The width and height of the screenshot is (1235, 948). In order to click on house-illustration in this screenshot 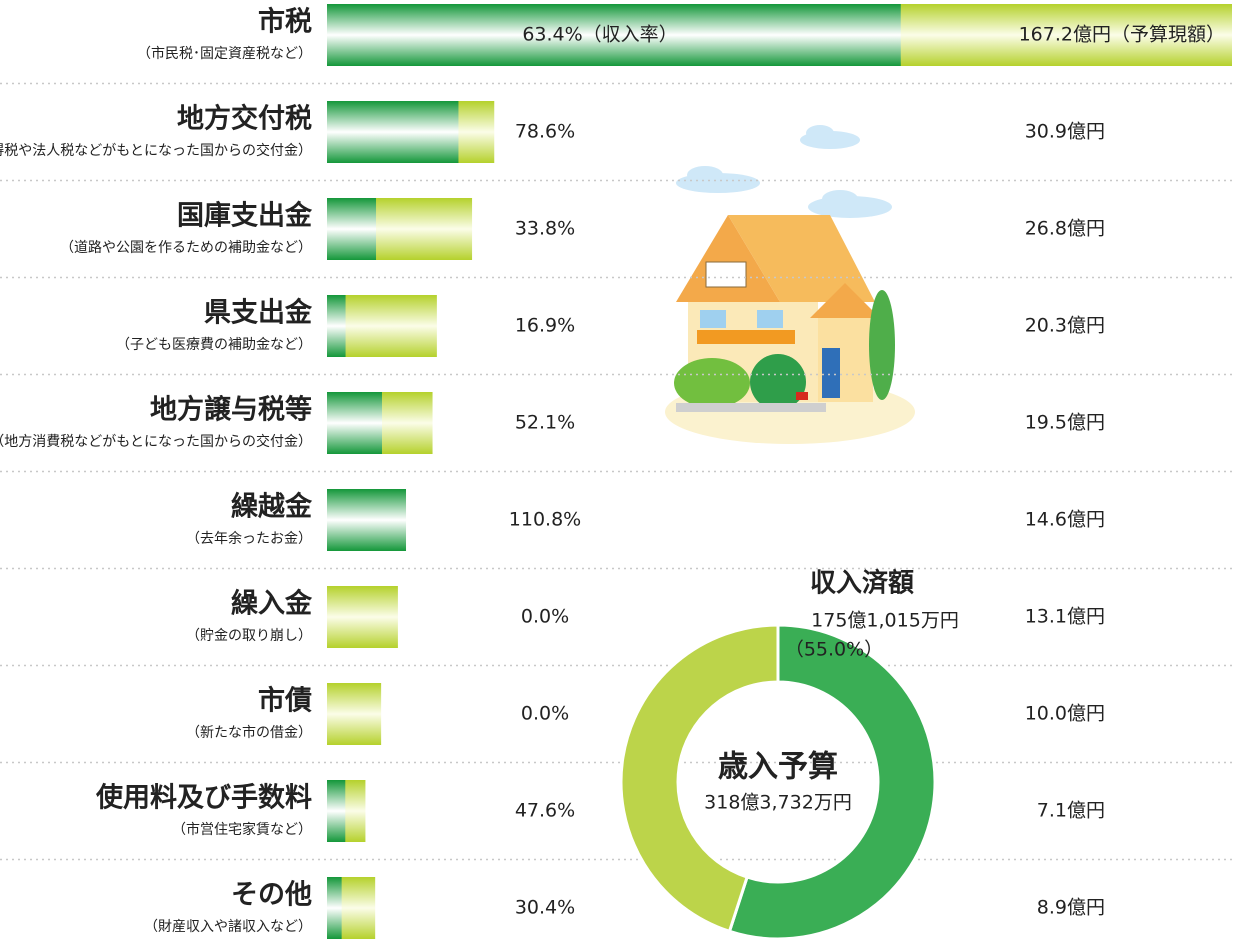, I will do `click(790, 284)`.